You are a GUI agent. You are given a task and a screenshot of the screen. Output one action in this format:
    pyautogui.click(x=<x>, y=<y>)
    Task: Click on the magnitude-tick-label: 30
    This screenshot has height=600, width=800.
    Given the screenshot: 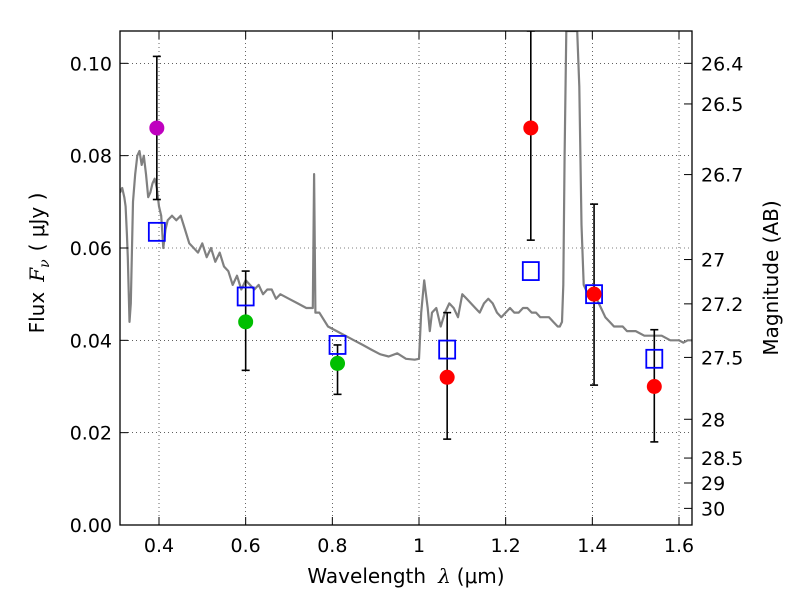 What is the action you would take?
    pyautogui.click(x=713, y=509)
    